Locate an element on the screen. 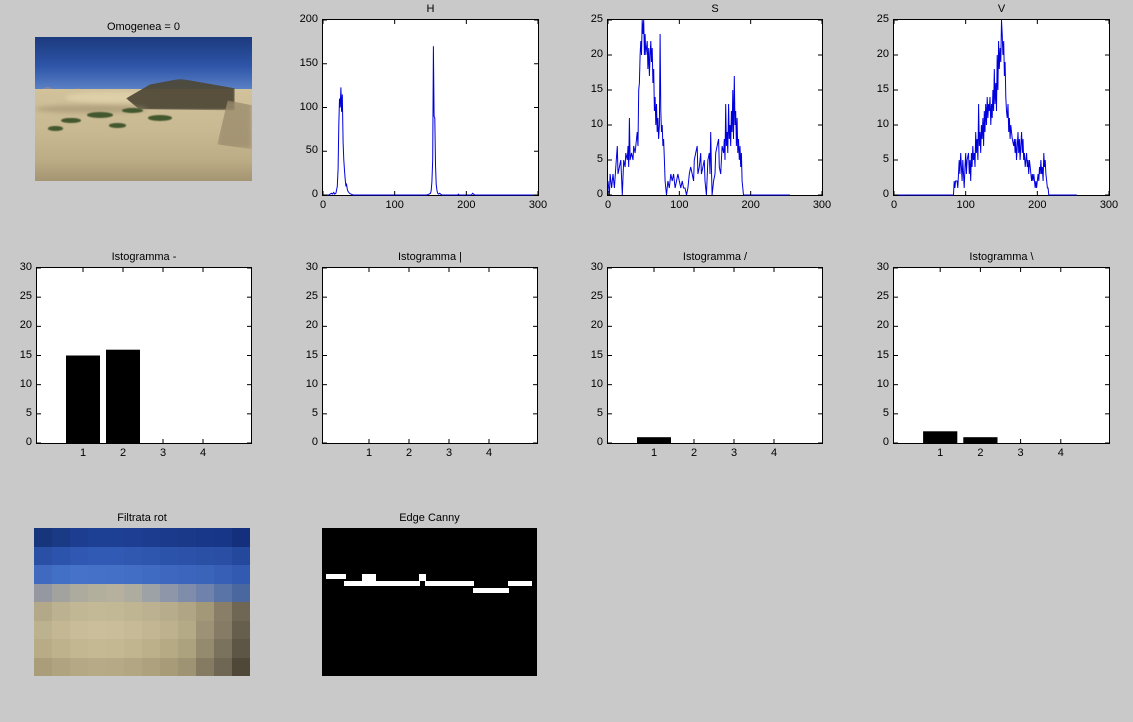 The width and height of the screenshot is (1133, 722). panel-istogramma-backslash: Istogramma \ 1 2 3 4 0 5 10 15 20 25 30 is located at coordinates (993, 355).